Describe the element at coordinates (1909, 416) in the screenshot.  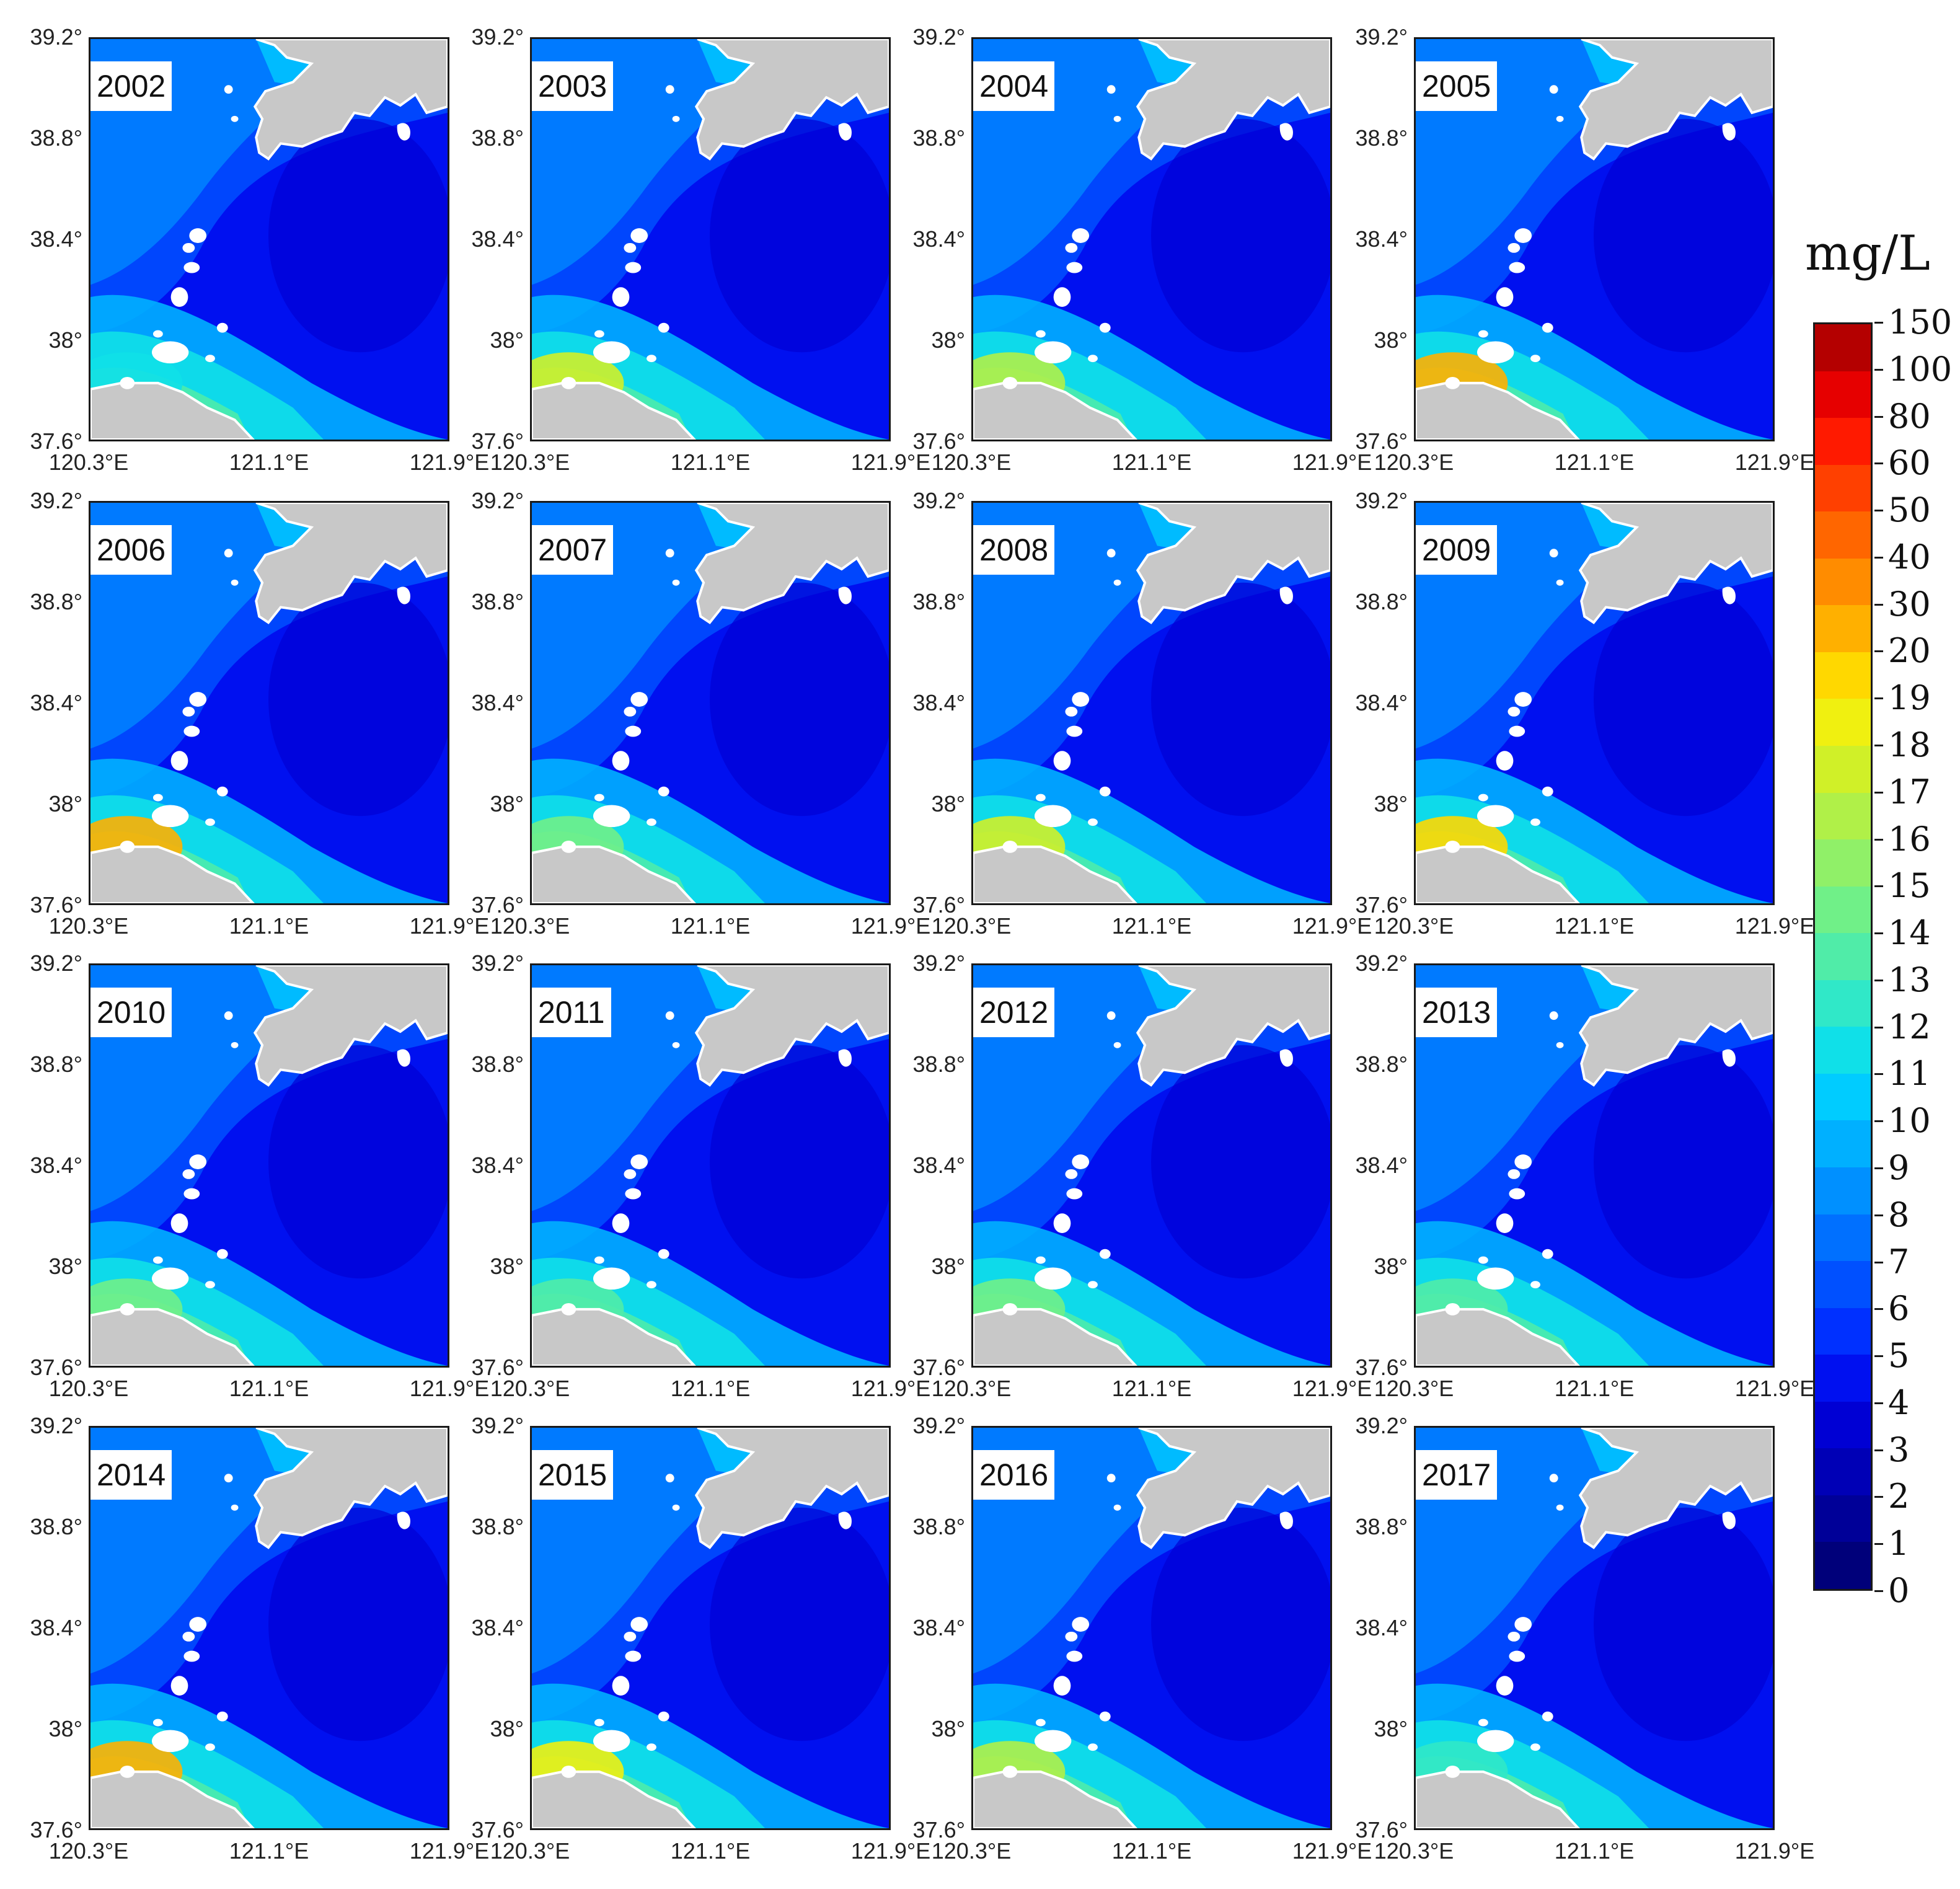
I see `colorbar-tick-label: 80` at that location.